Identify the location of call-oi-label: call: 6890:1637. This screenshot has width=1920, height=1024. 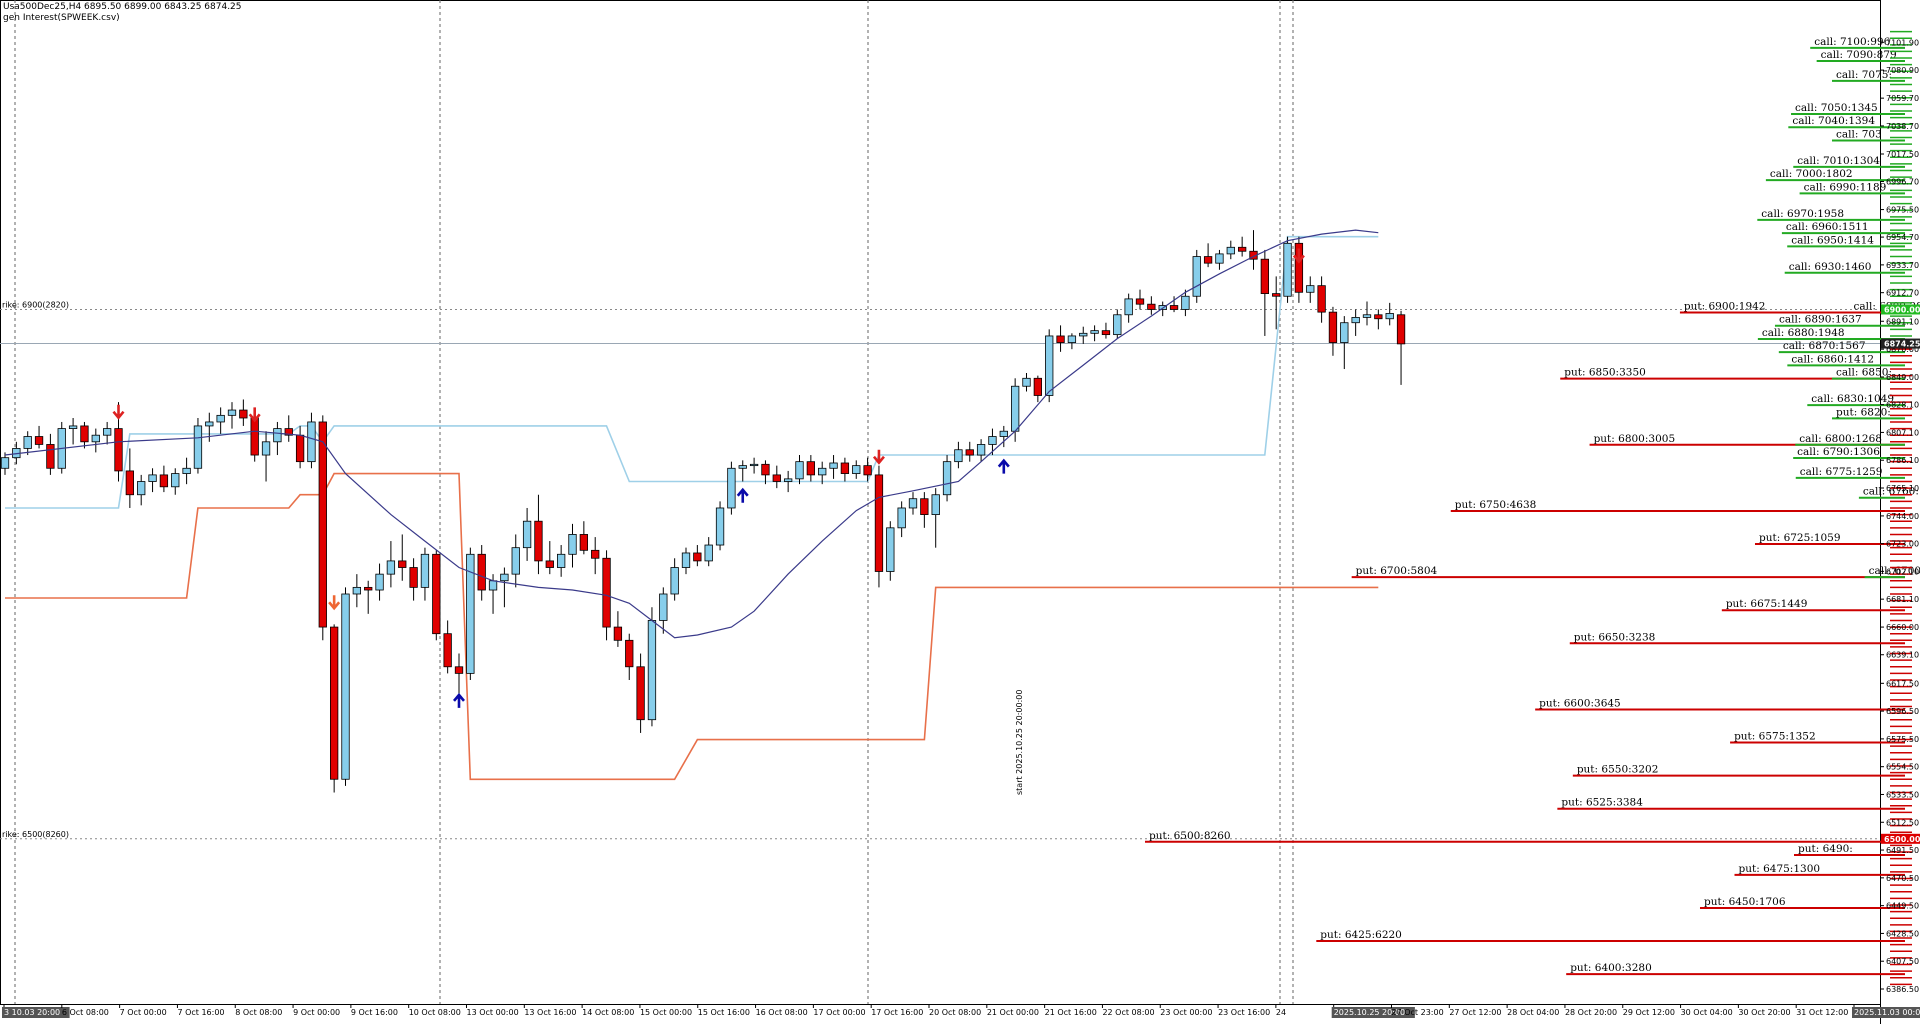
(1820, 320).